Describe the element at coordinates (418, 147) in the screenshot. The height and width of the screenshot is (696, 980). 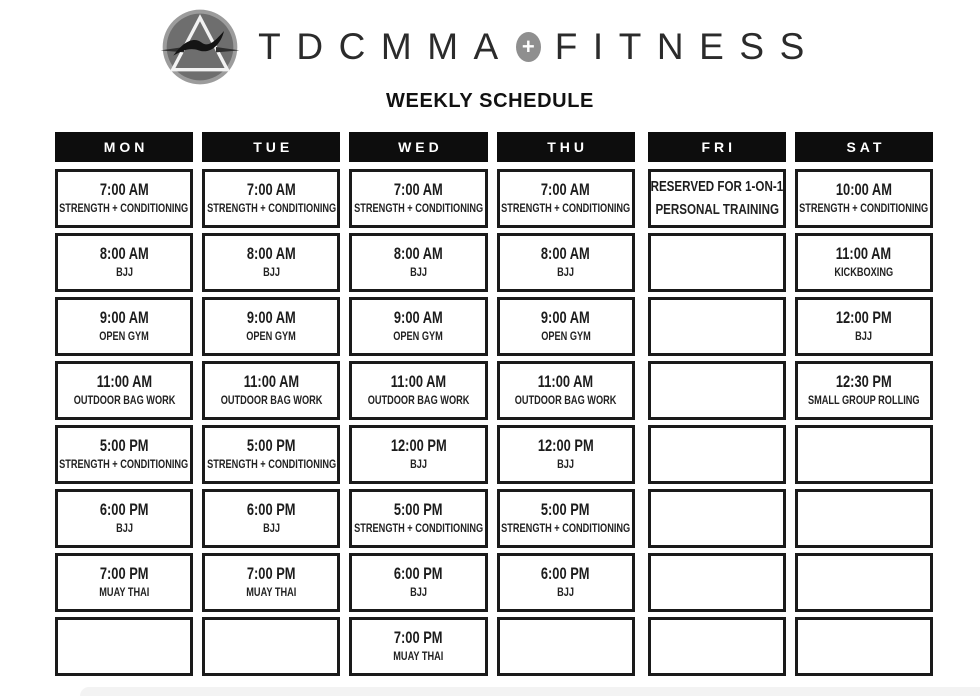
I see `day-header: WED` at that location.